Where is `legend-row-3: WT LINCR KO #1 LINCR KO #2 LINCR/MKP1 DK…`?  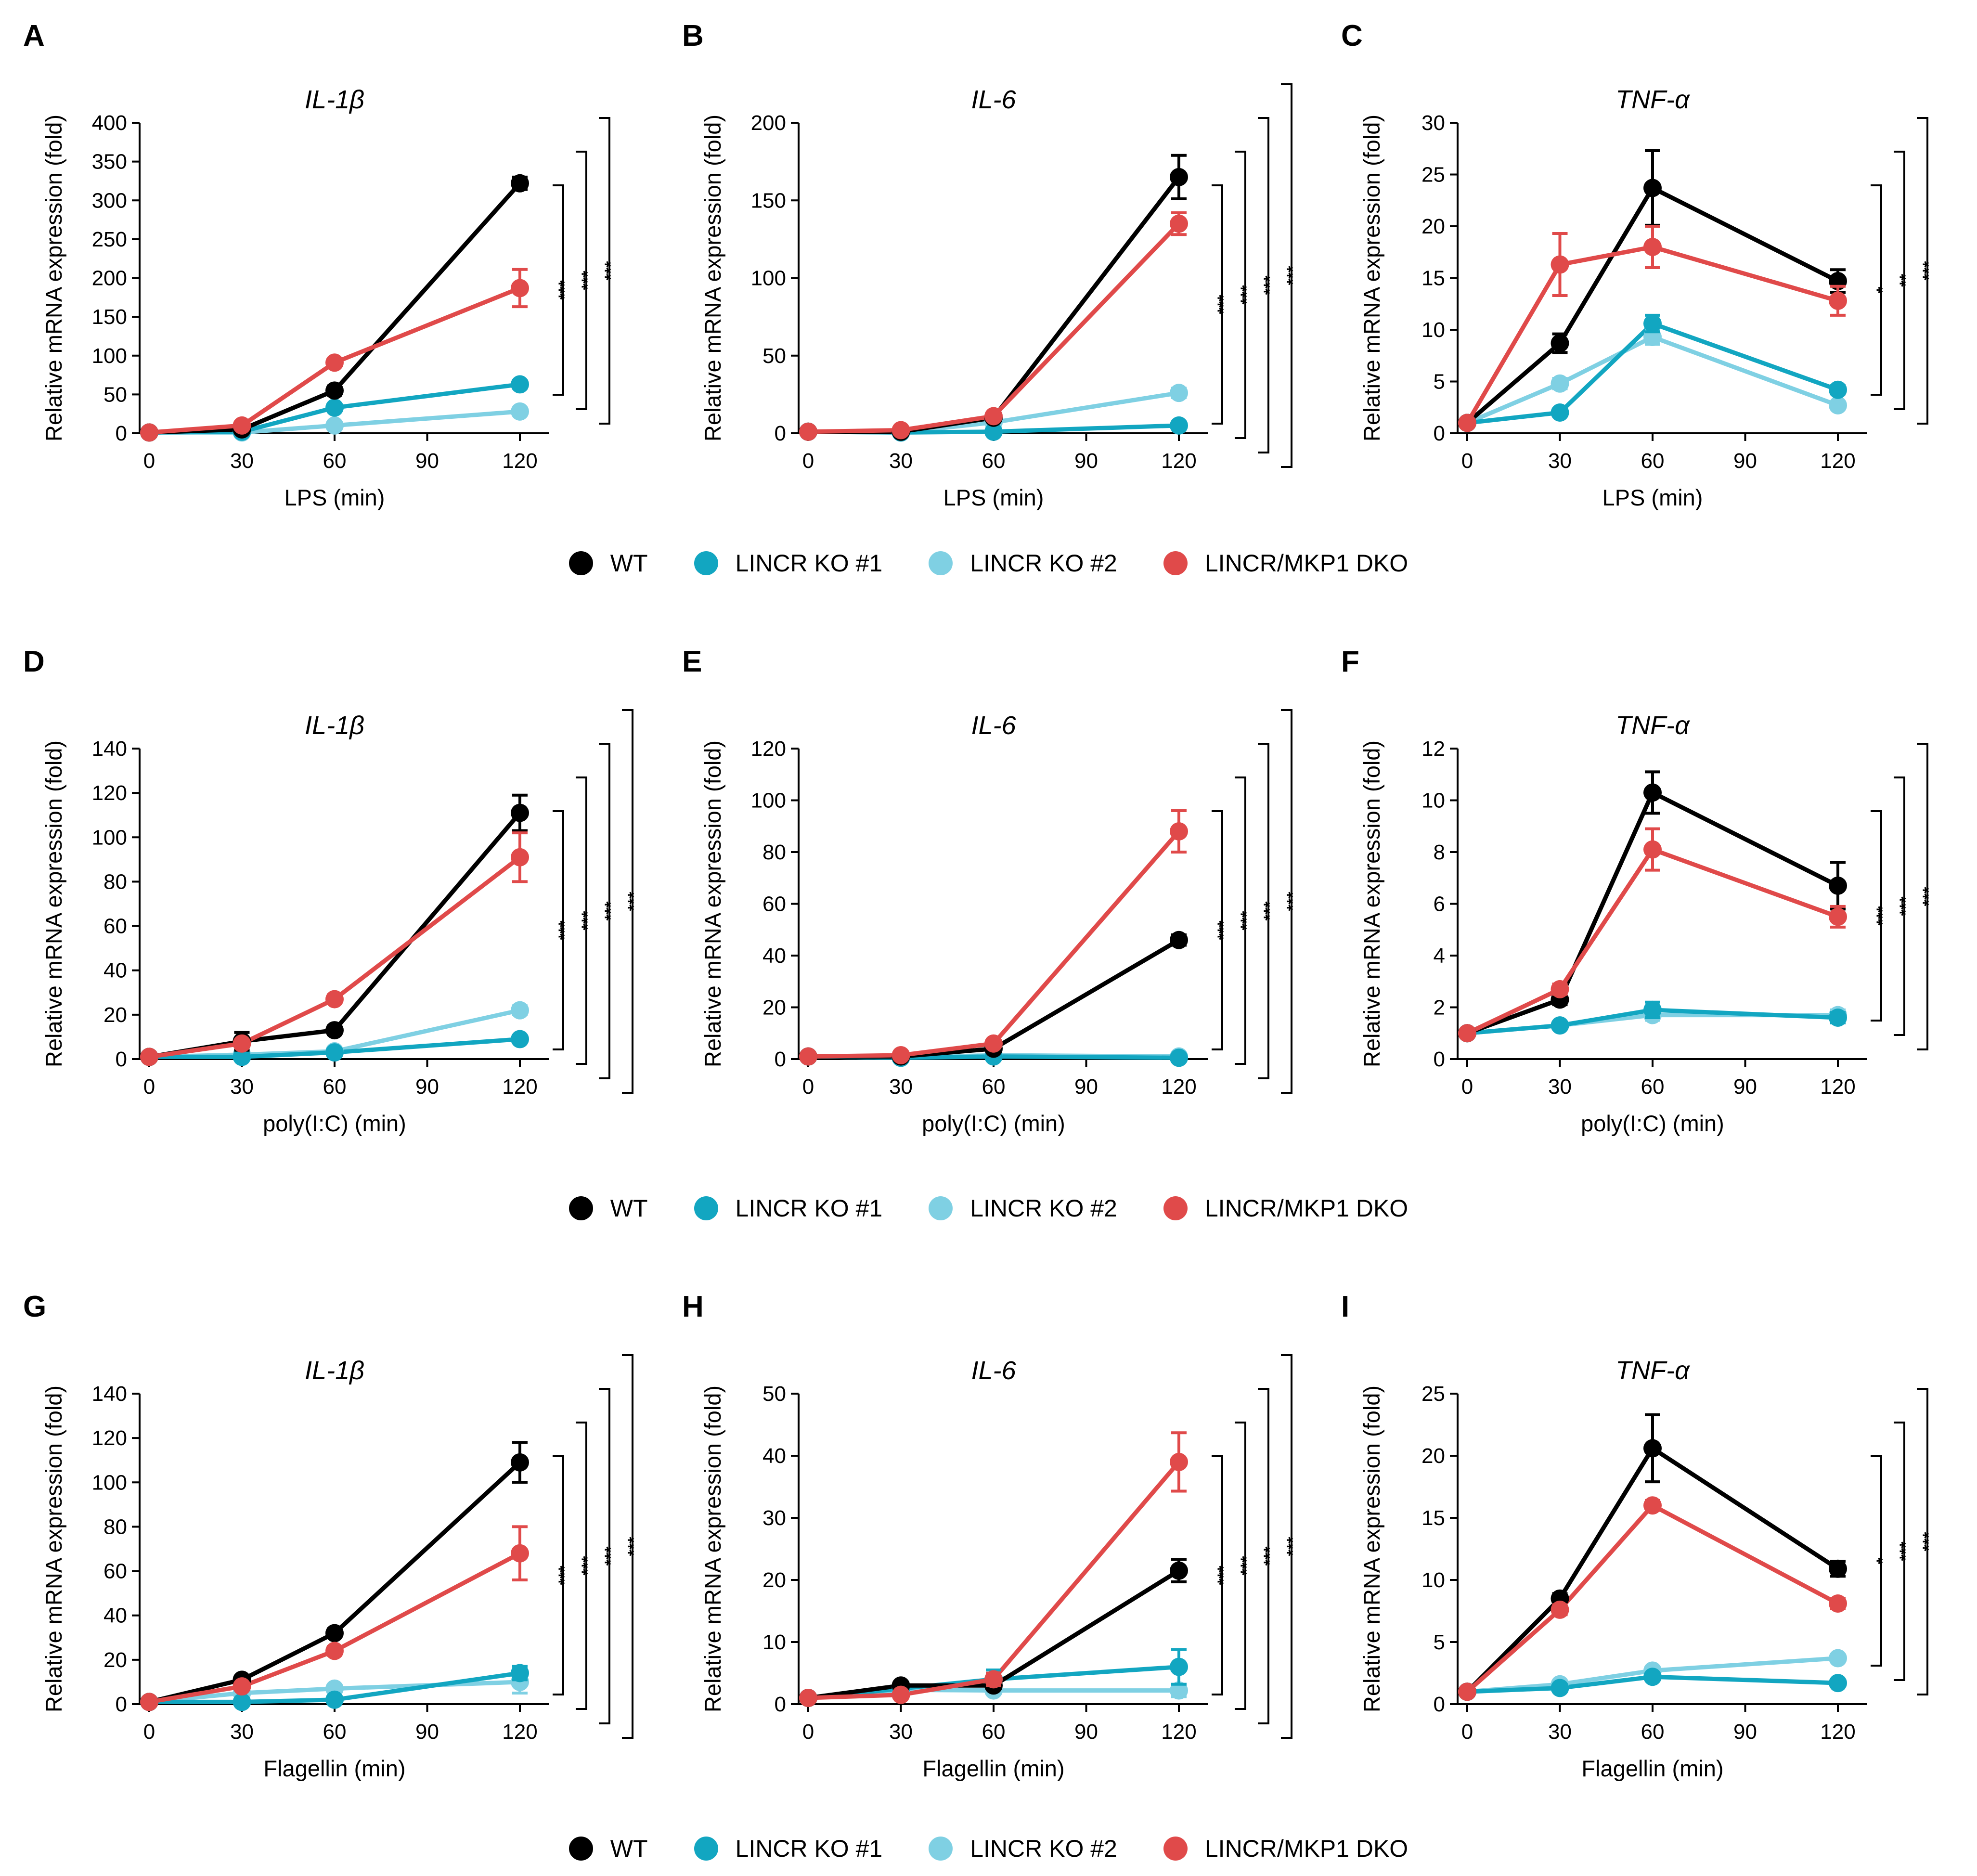
legend-row-3: WT LINCR KO #1 LINCR KO #2 LINCR/MKP1 DK… is located at coordinates (988, 1848).